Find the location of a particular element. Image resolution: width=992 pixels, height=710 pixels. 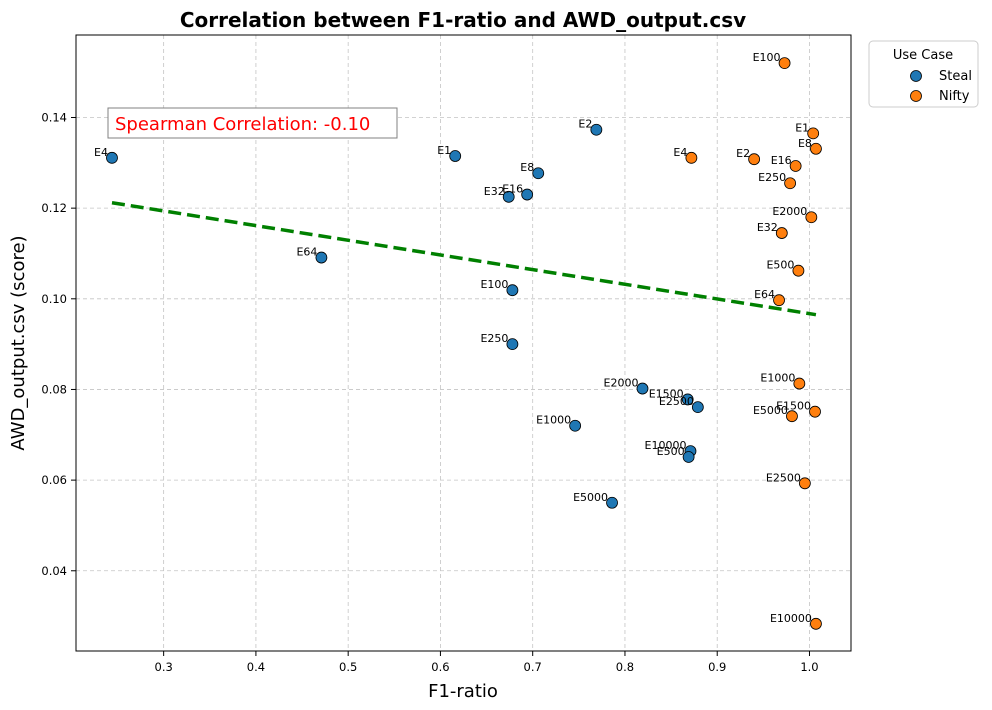

y-tick-label: 0.14 is located at coordinates (54, 117).